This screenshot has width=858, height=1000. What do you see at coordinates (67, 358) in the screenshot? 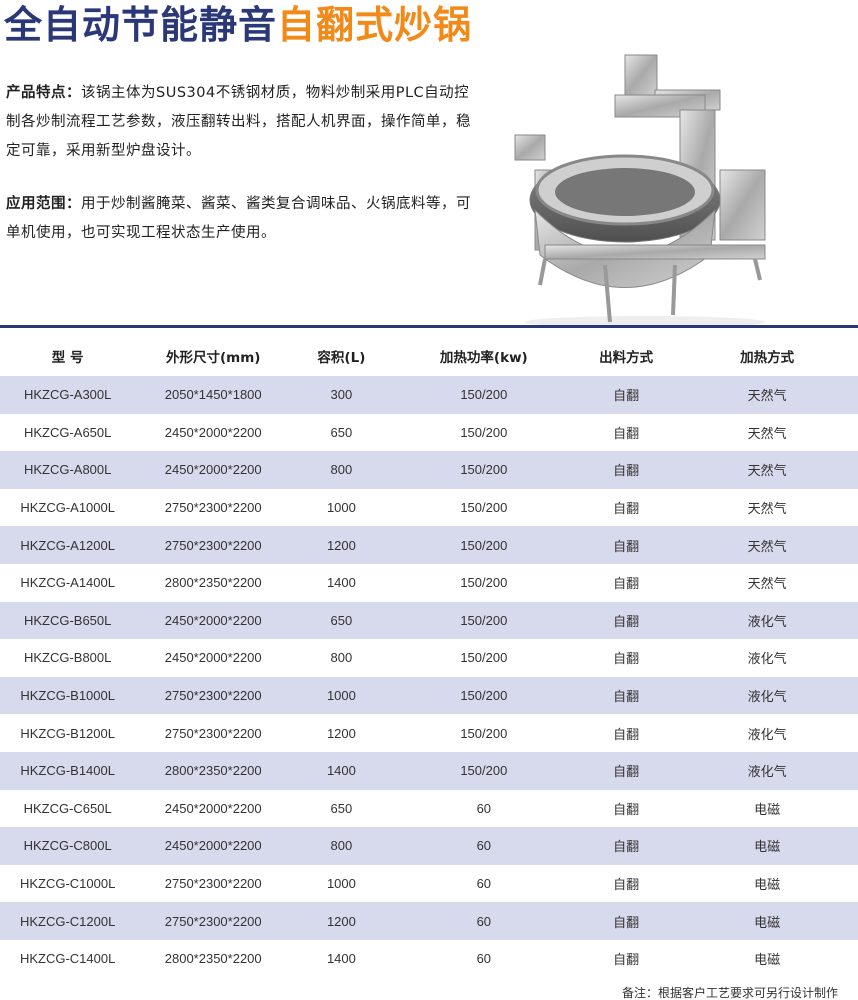
I see `header-model: 型 号` at bounding box center [67, 358].